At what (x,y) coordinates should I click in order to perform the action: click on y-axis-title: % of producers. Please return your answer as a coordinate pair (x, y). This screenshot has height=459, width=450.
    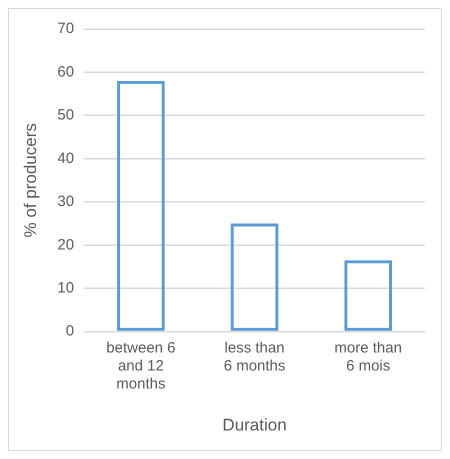
    Looking at the image, I should click on (30, 180).